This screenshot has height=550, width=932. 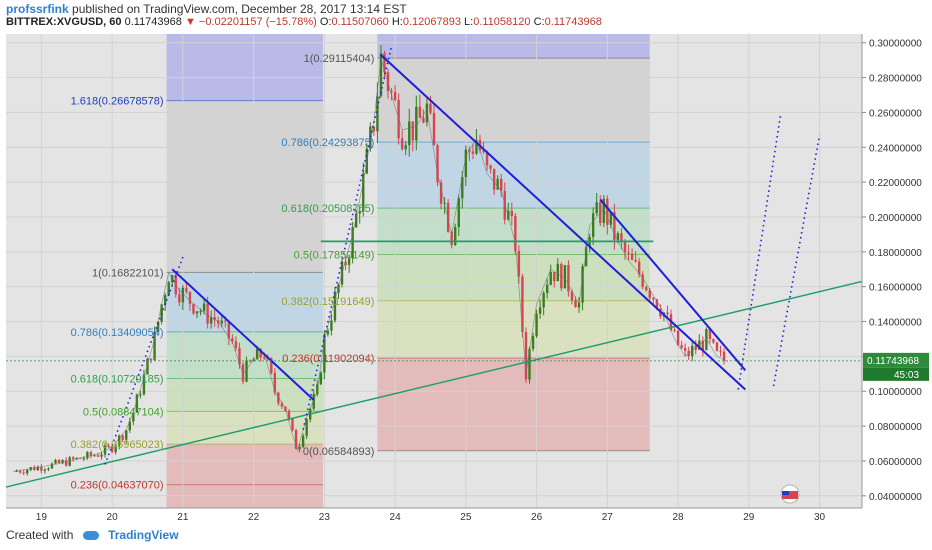 What do you see at coordinates (895, 113) in the screenshot?
I see `y-tick-label: 0.26000000` at bounding box center [895, 113].